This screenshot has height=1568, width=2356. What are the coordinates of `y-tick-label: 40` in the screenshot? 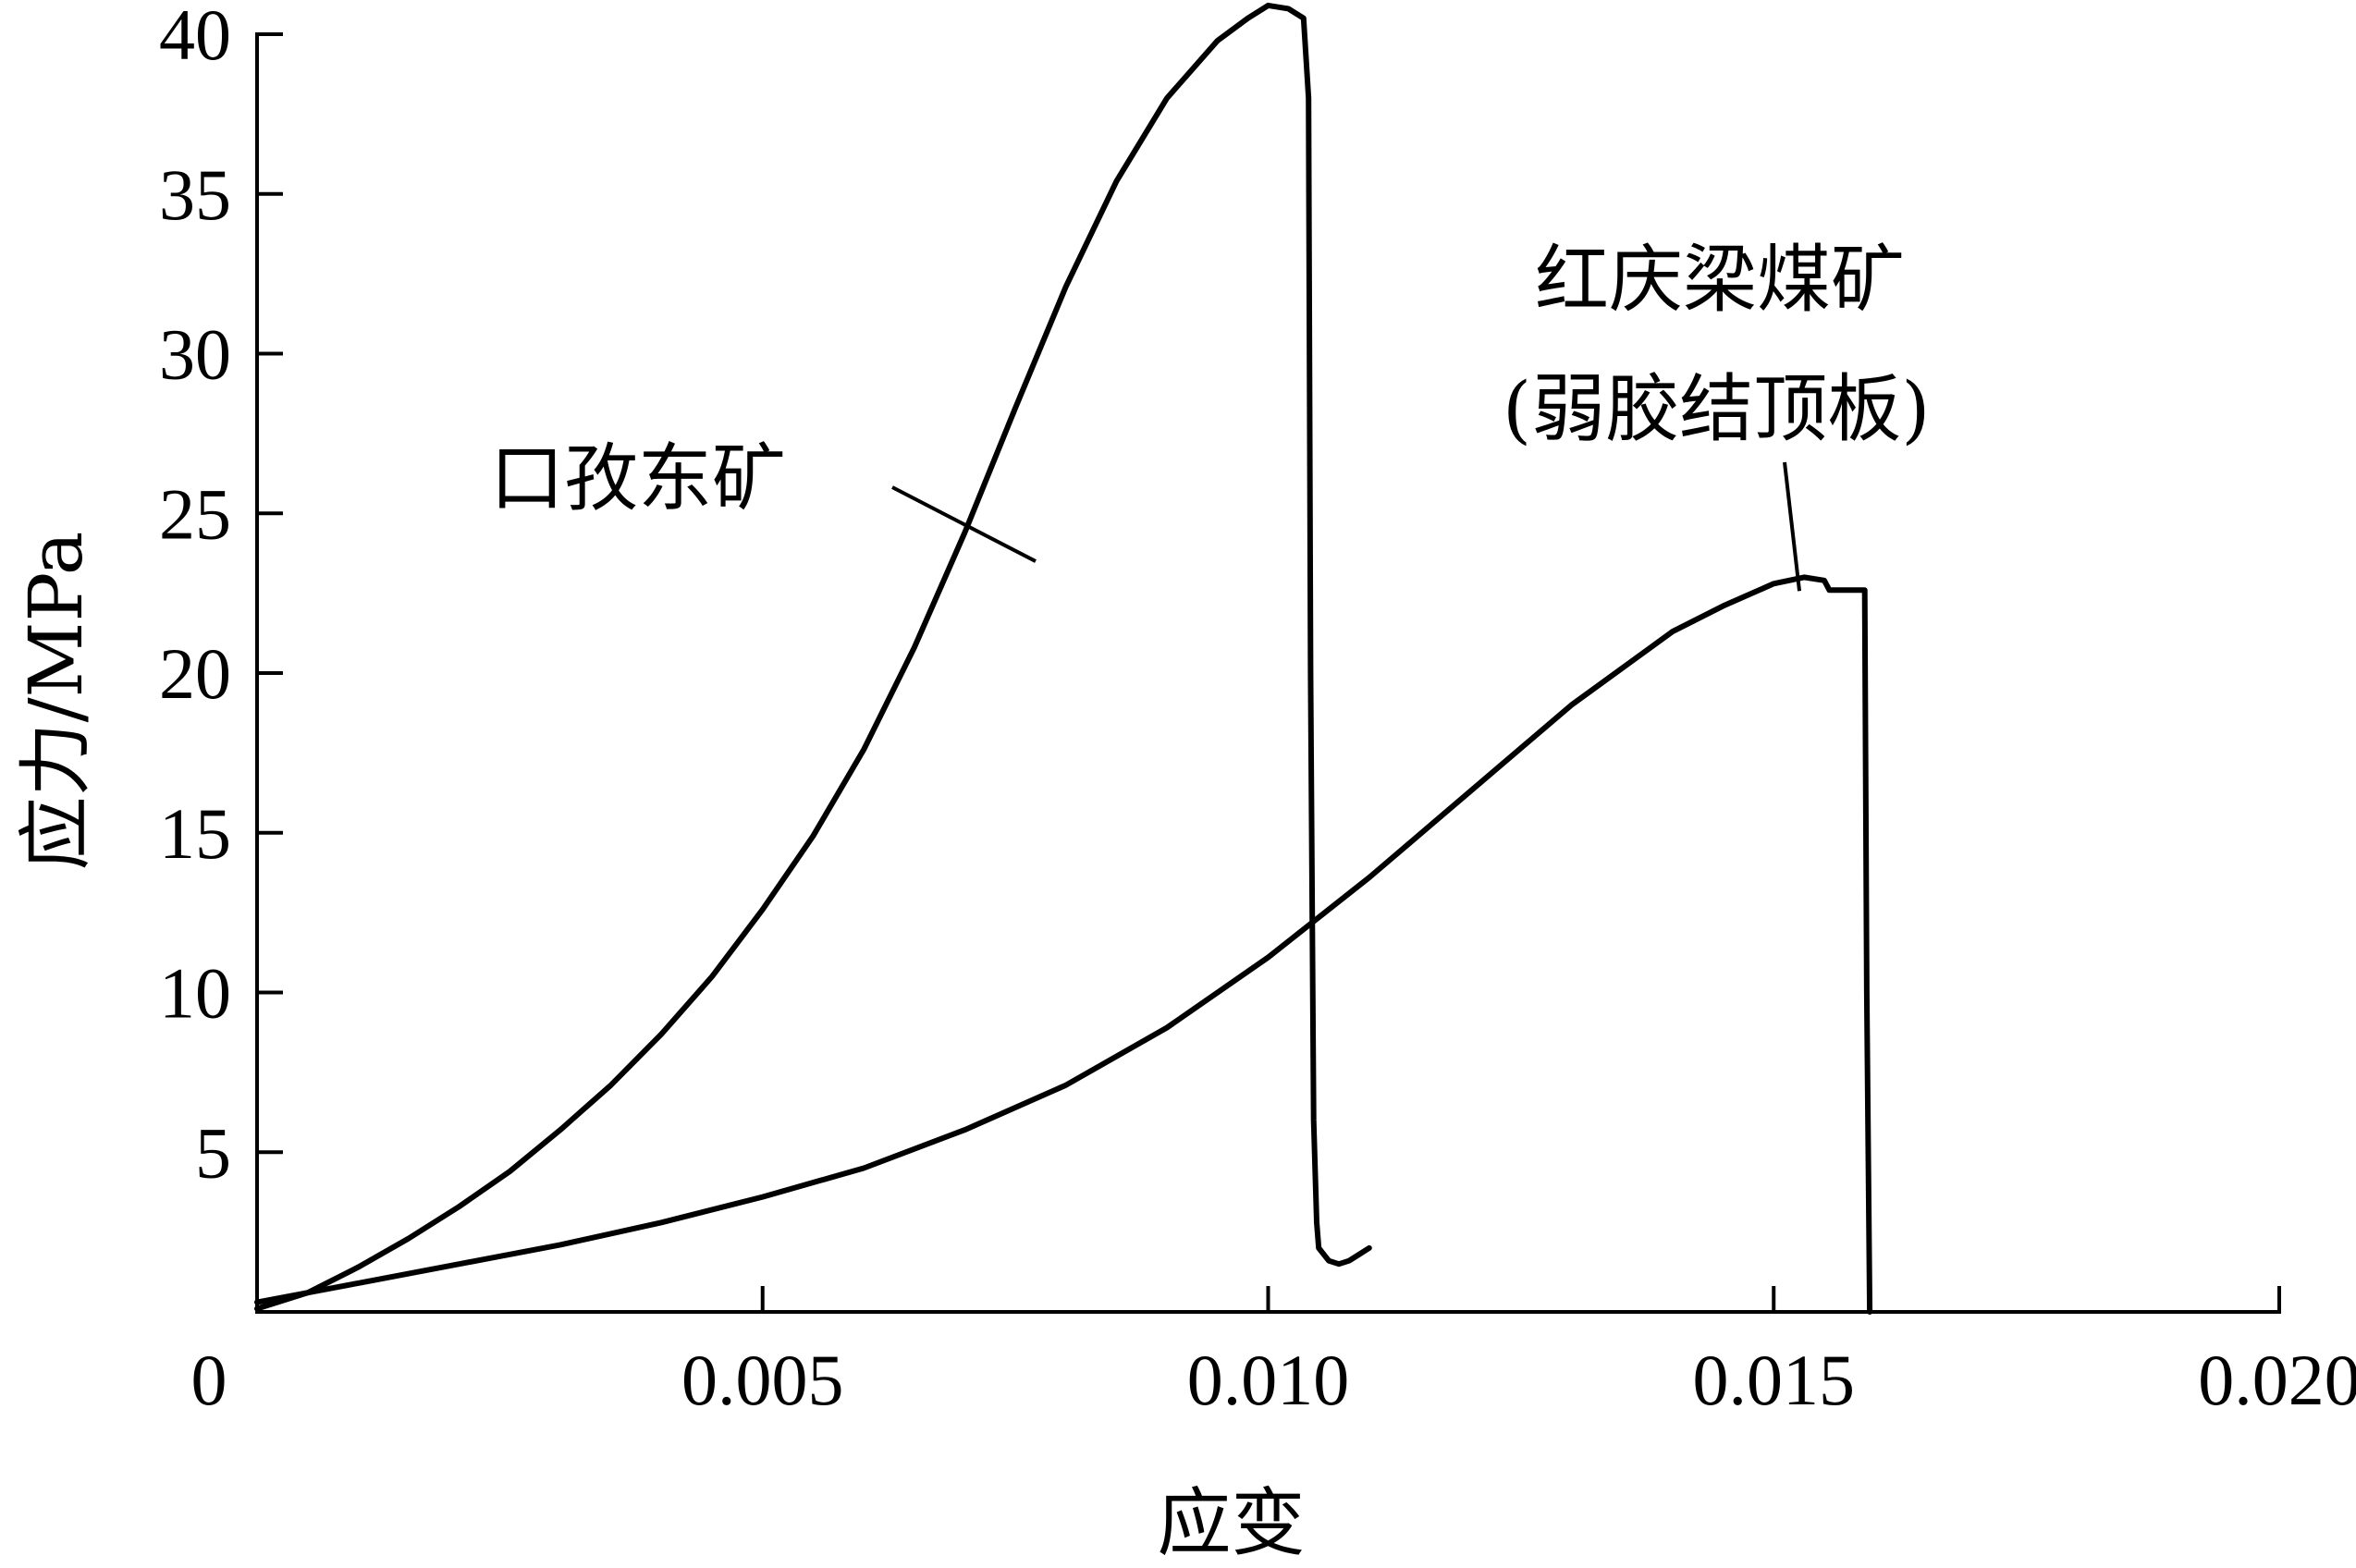 It's located at (195, 37).